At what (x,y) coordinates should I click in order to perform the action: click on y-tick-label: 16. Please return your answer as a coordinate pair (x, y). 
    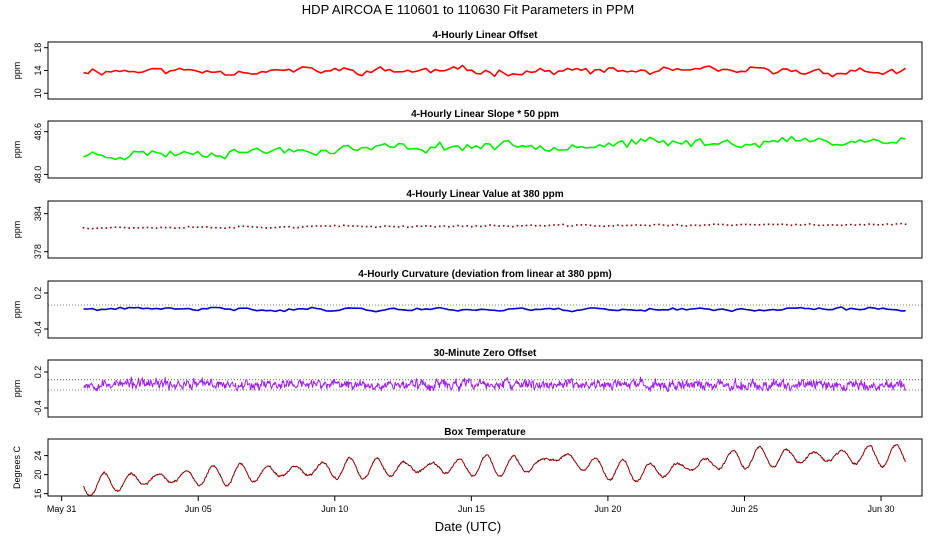
    Looking at the image, I should click on (38, 494).